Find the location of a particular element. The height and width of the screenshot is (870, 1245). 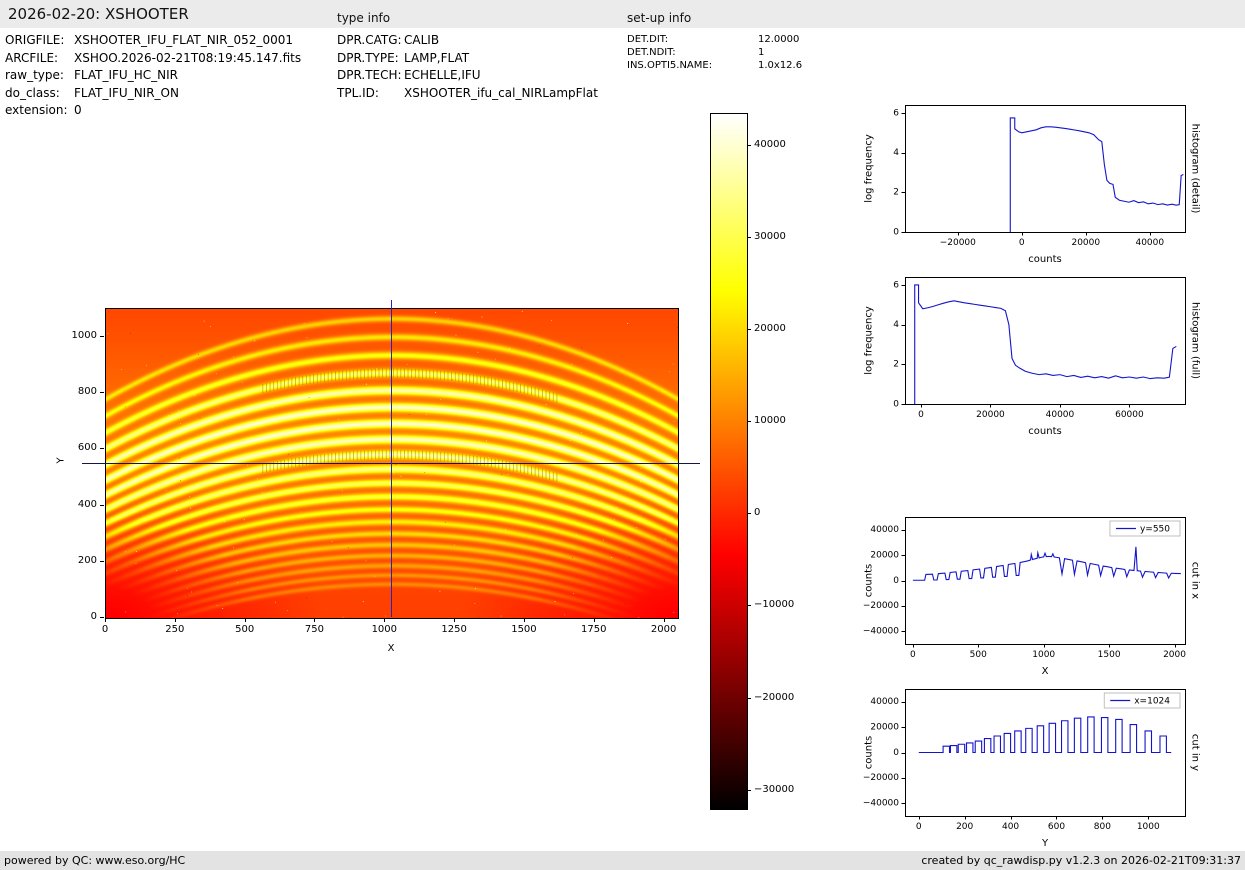

info-label: INS.OPTI5.NAME: is located at coordinates (670, 65).